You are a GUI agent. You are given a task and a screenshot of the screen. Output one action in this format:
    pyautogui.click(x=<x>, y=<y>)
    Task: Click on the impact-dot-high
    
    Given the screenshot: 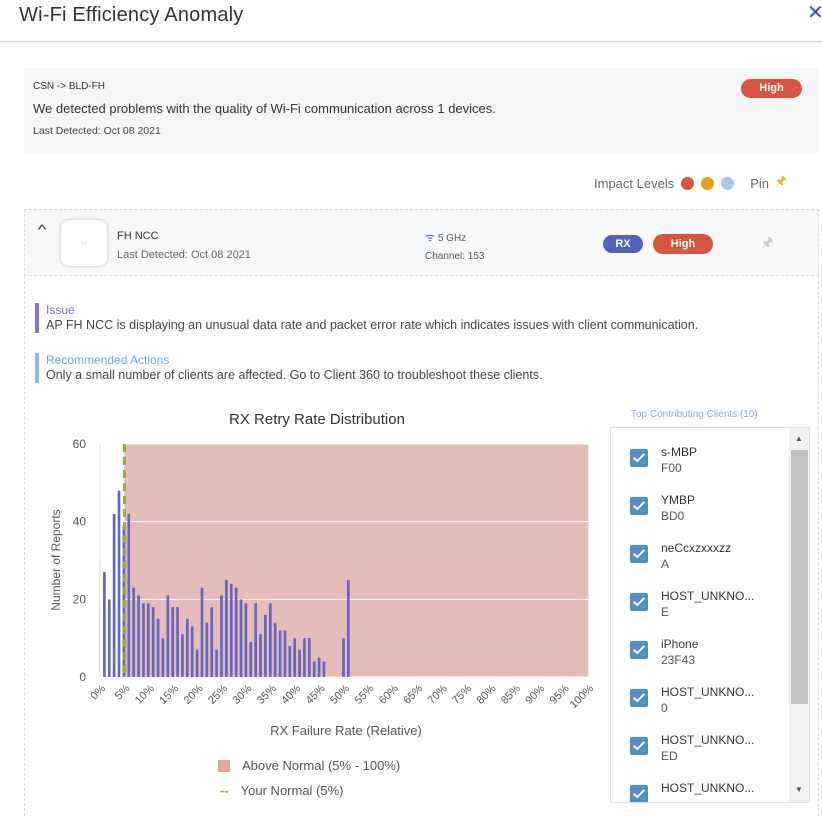 What is the action you would take?
    pyautogui.click(x=688, y=183)
    